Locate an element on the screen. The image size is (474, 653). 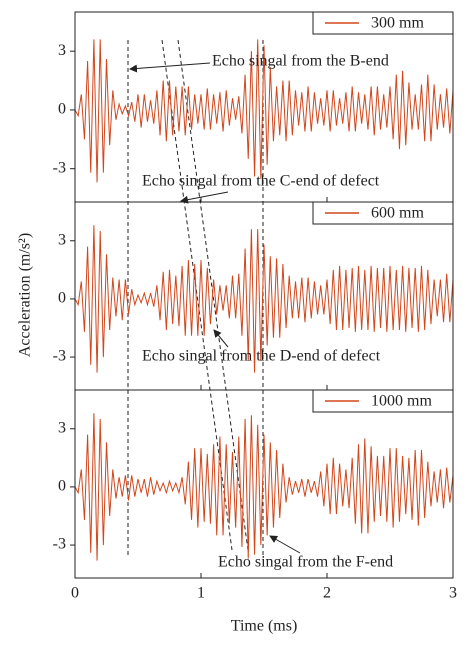
annotation: Echo singal from the B-end is located at coordinates (300, 61).